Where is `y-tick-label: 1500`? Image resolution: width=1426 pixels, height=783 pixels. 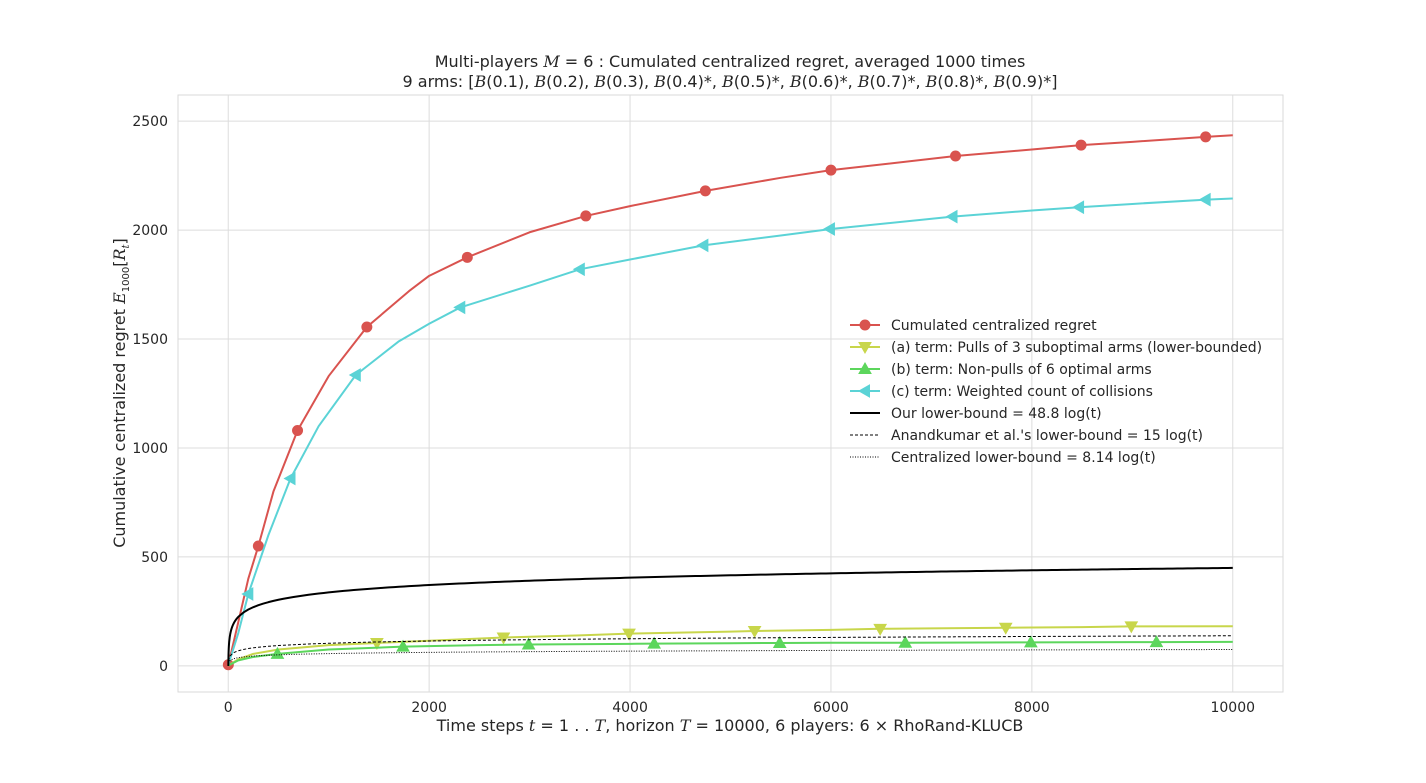 y-tick-label: 1500 is located at coordinates (150, 340).